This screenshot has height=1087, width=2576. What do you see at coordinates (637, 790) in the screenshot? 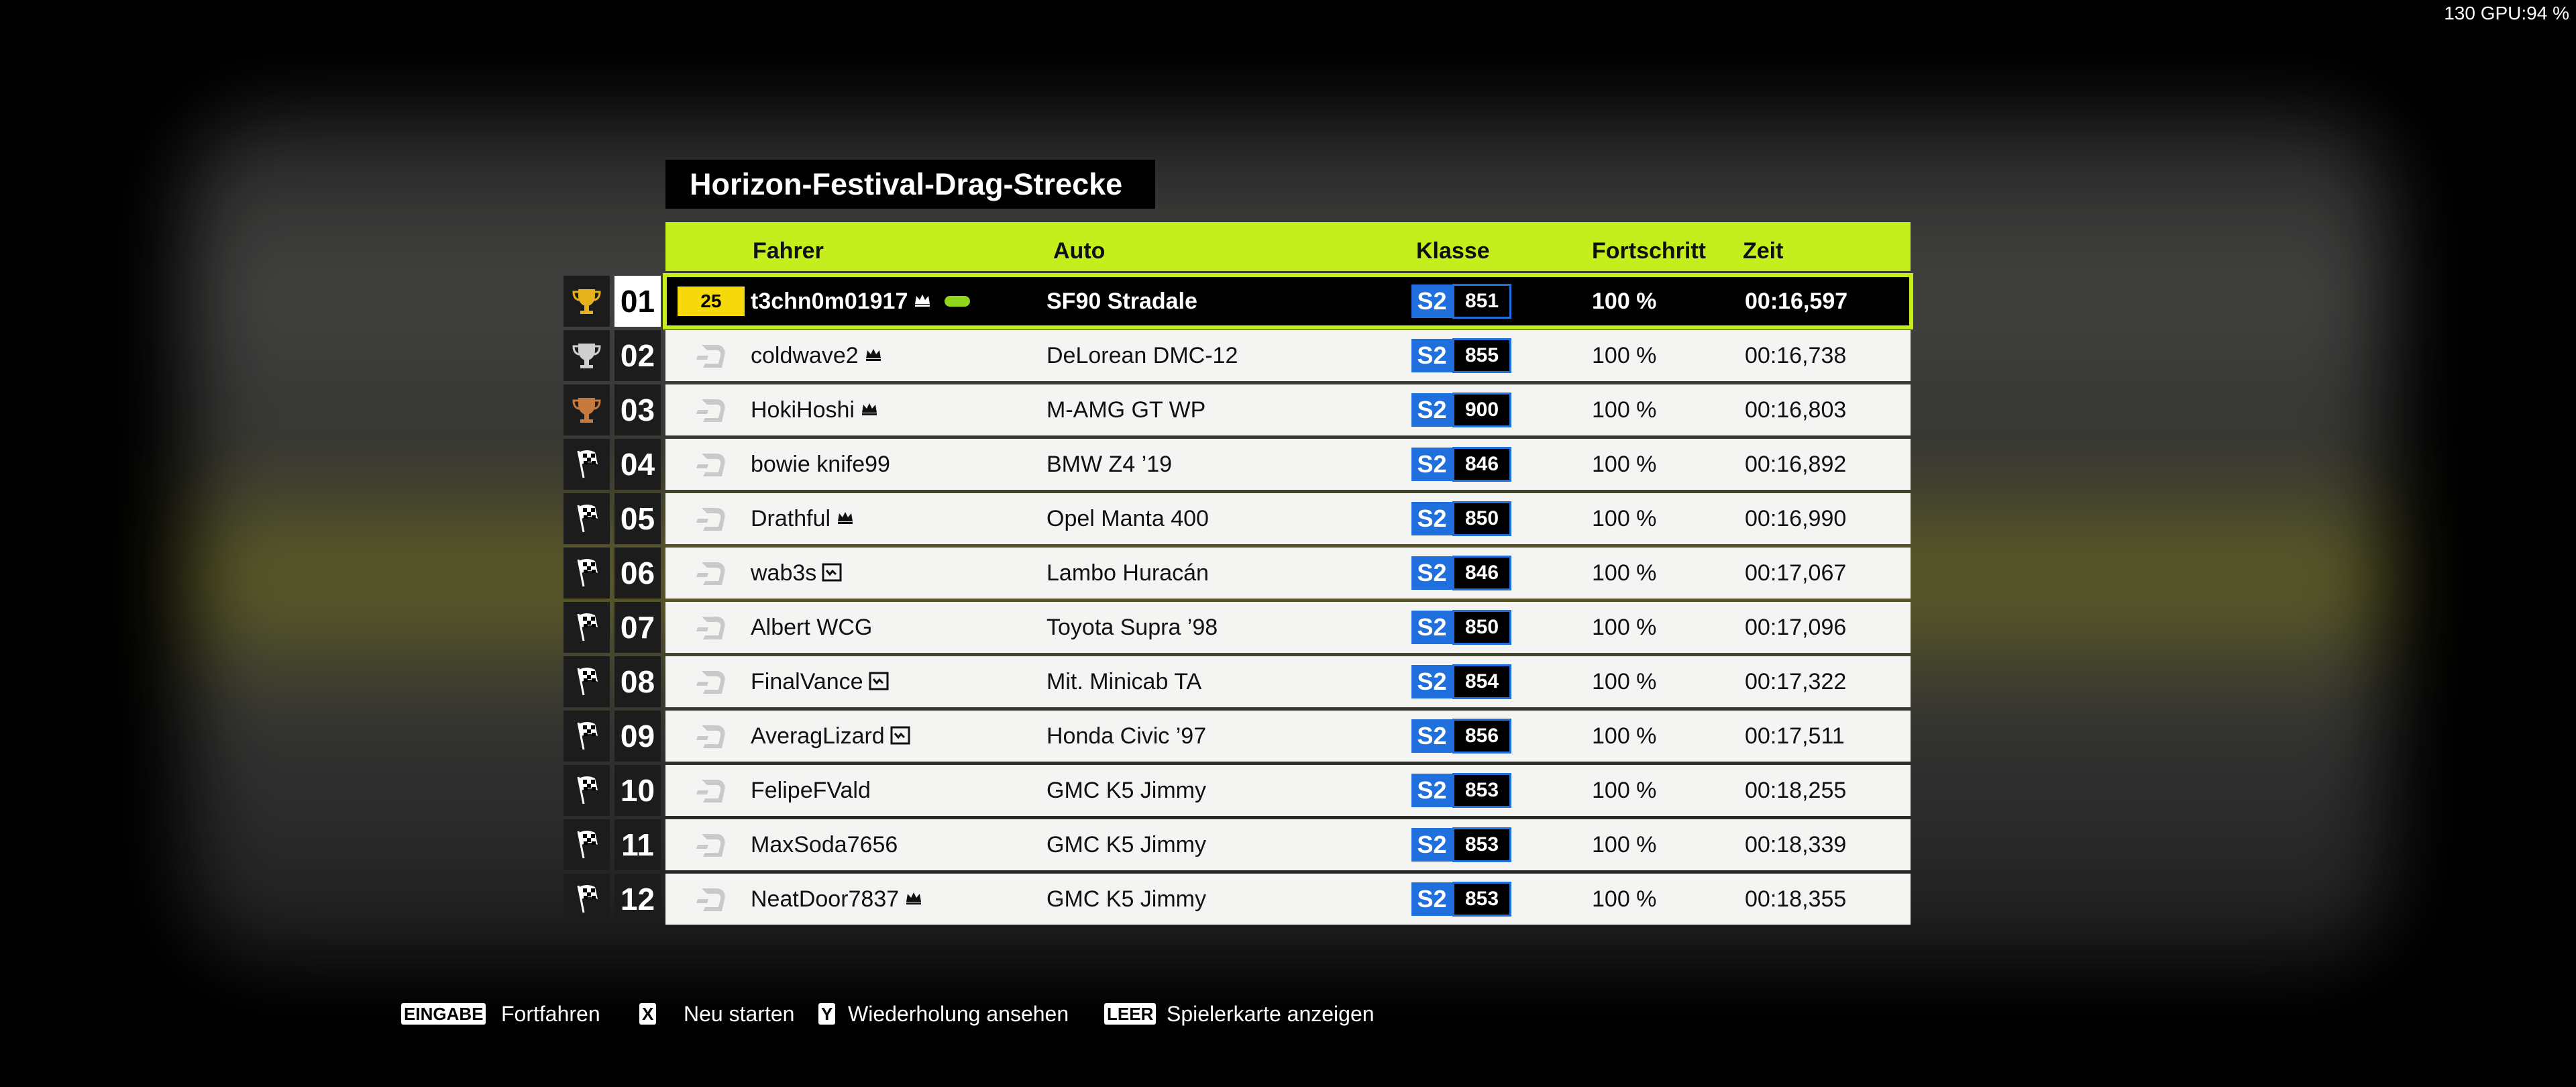
I see `position: 10` at bounding box center [637, 790].